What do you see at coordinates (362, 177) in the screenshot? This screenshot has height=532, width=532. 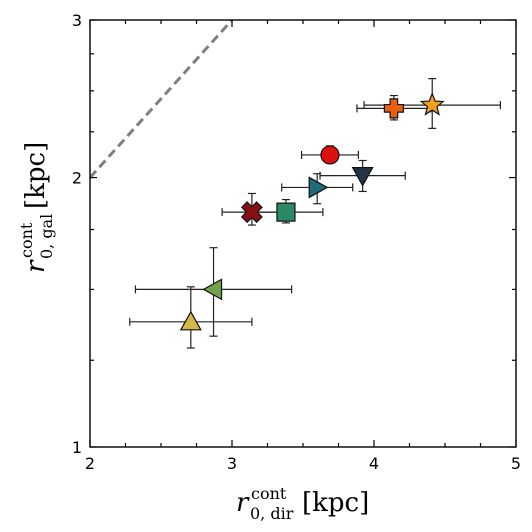 I see `point-marker-triangle-down` at bounding box center [362, 177].